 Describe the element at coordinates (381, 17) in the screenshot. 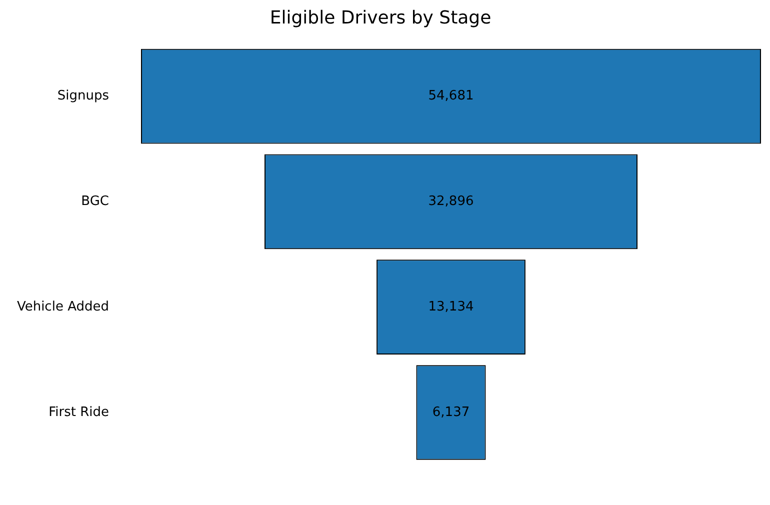

I see `text: Eligible Drivers by Stage` at that location.